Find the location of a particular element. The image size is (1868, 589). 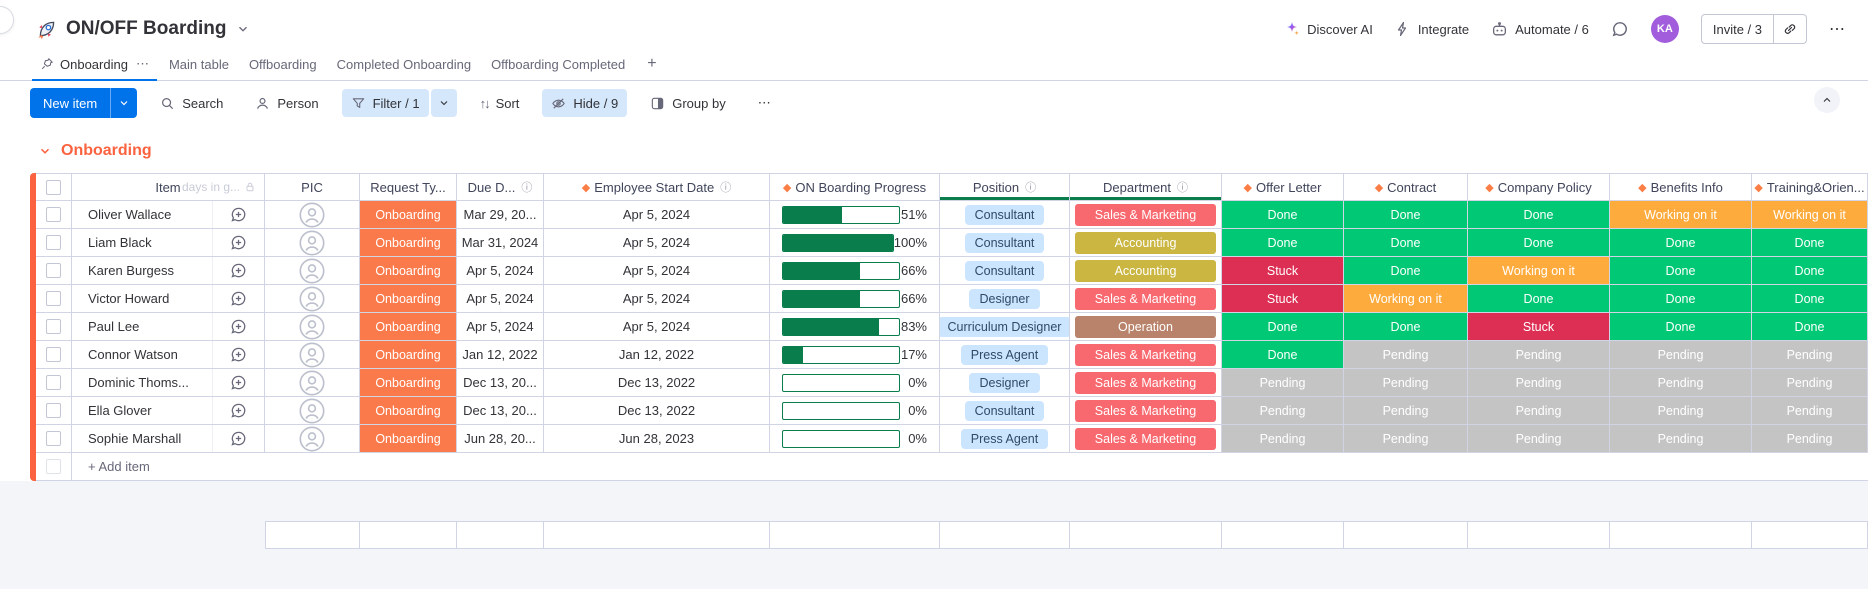

item-cell: Ella Glover is located at coordinates (168, 411).